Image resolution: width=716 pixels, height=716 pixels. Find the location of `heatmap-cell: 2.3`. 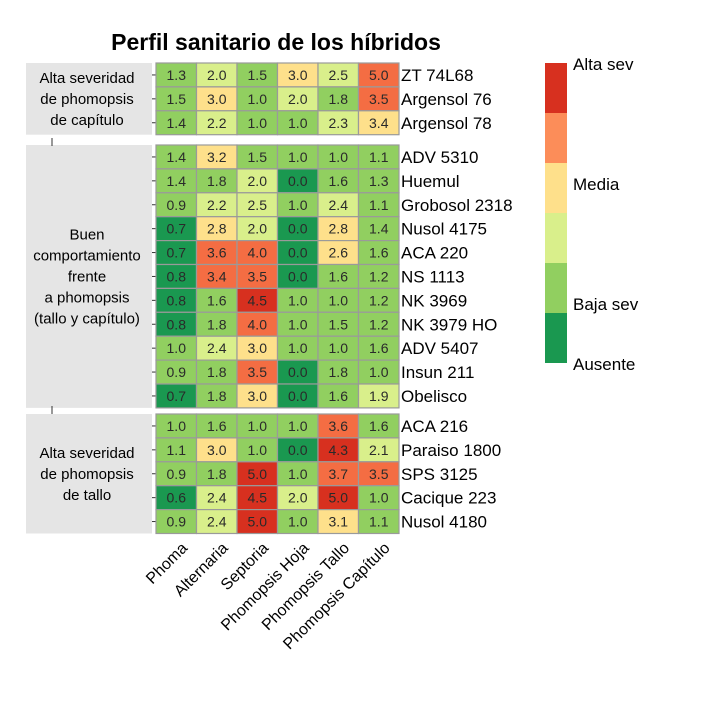

heatmap-cell: 2.3 is located at coordinates (338, 123).